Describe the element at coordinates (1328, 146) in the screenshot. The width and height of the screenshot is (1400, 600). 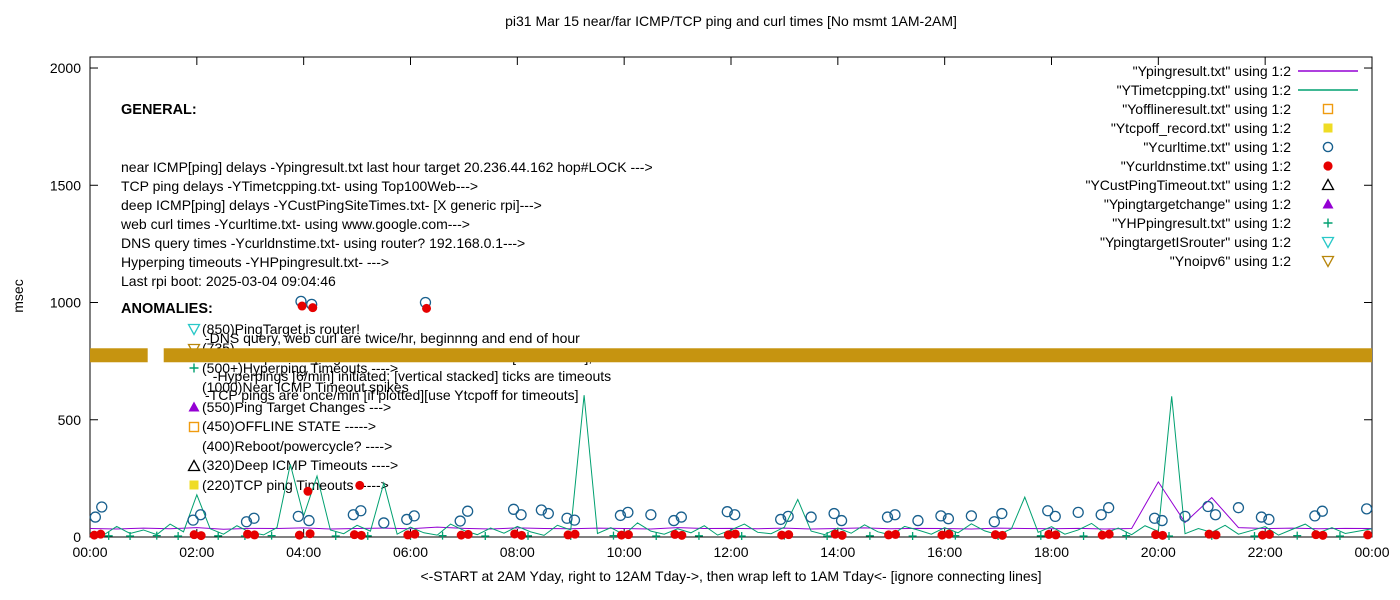
I see `circle-open-glyph` at that location.